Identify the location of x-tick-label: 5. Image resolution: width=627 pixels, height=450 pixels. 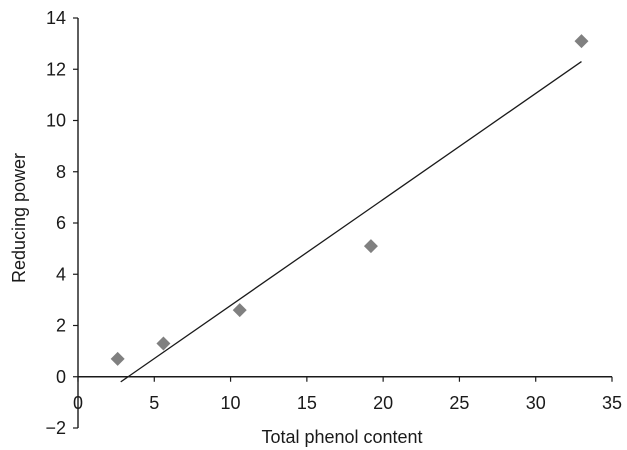
(154, 403).